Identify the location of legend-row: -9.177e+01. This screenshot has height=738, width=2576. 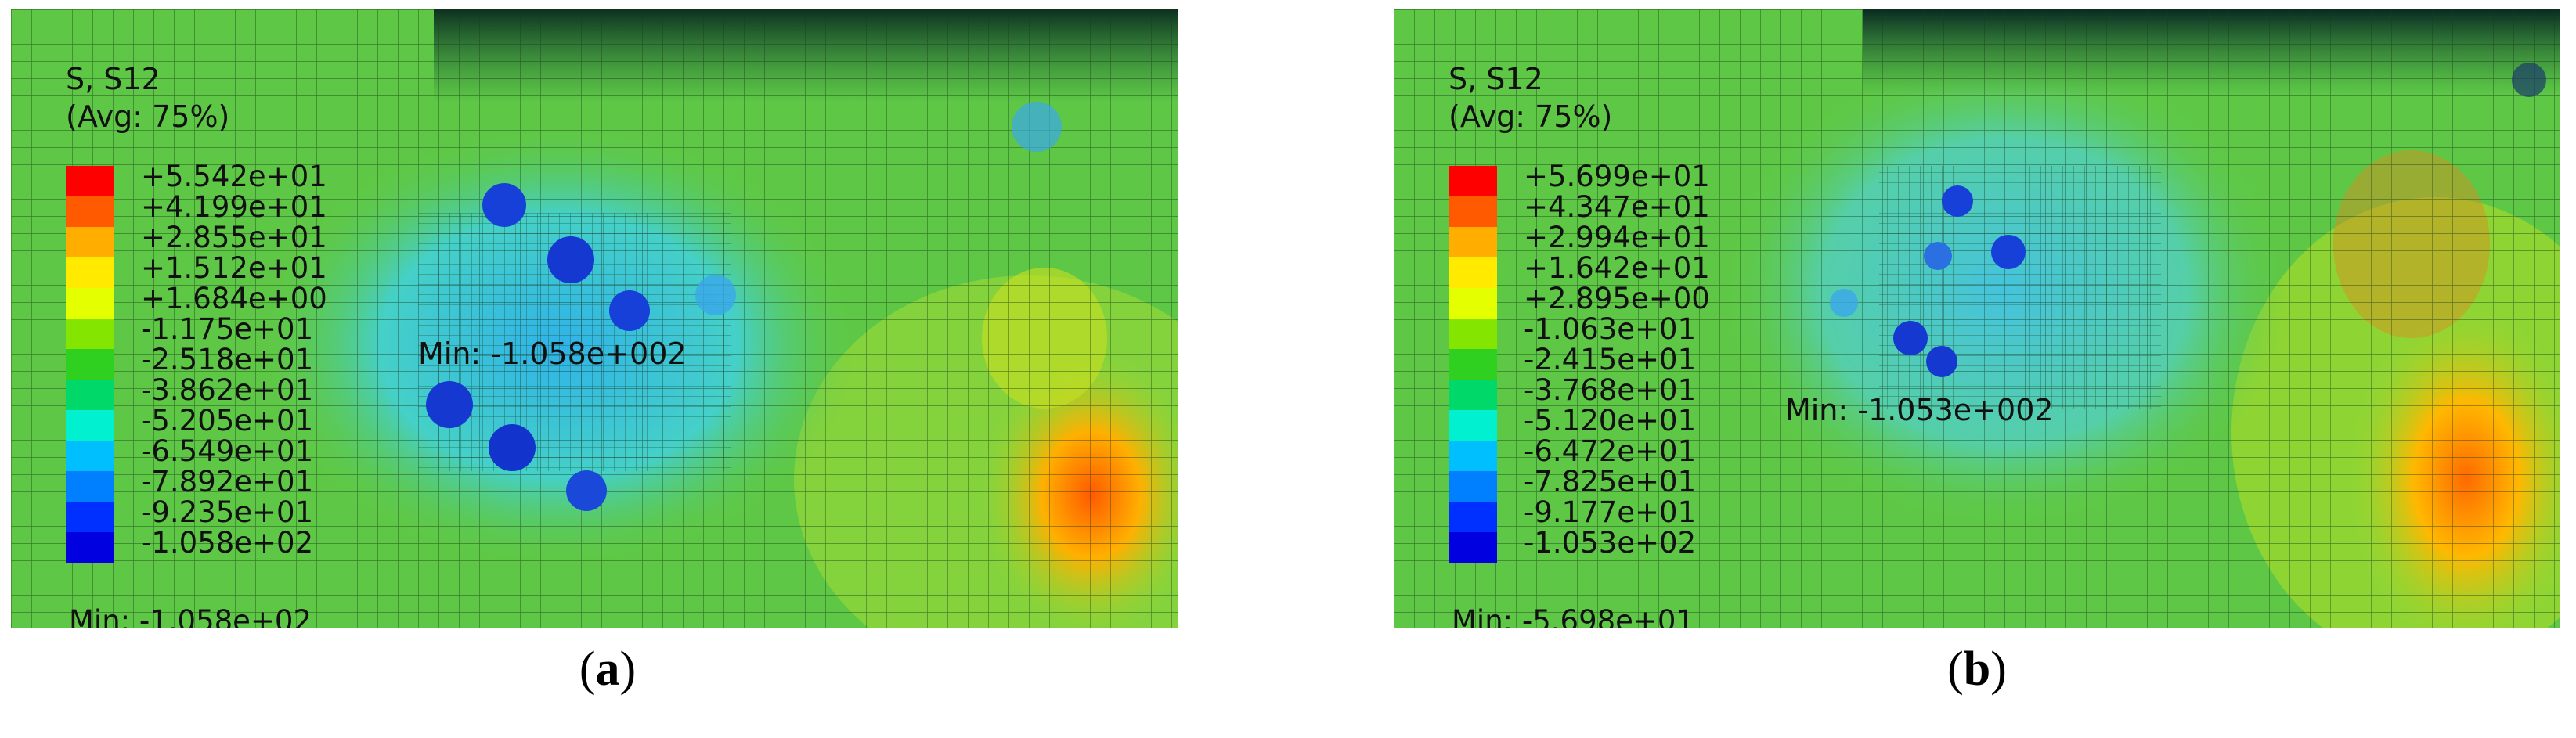
(1683, 514).